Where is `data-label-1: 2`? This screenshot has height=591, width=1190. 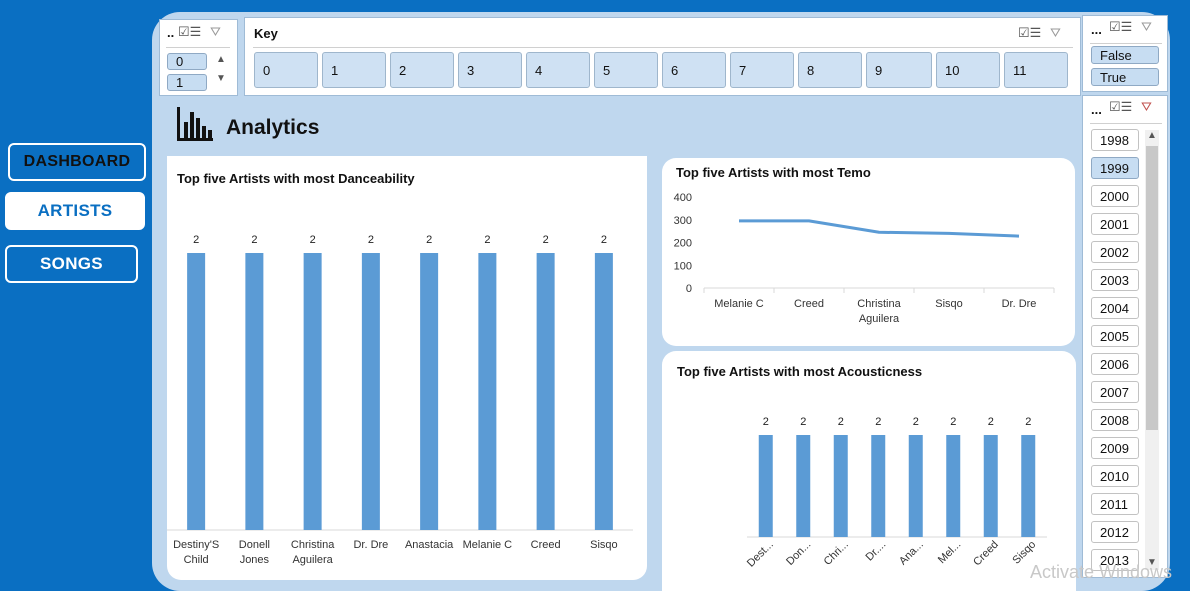
data-label-1: 2 is located at coordinates (254, 240).